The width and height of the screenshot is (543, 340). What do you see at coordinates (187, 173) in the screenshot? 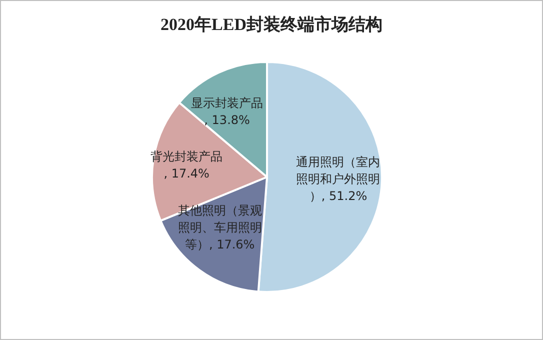
I see `data-label: , 17.4%` at bounding box center [187, 173].